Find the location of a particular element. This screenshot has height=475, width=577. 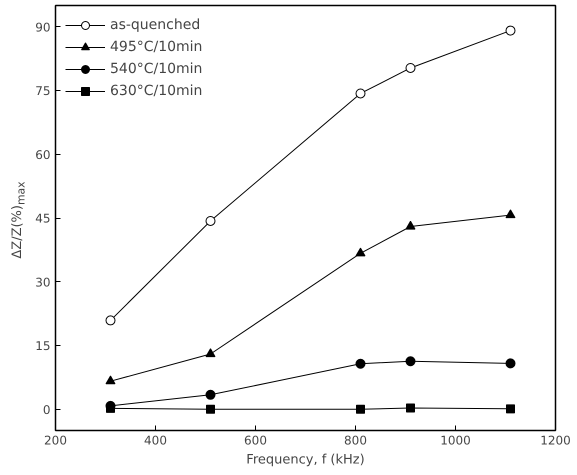

y-tick-label: 75 is located at coordinates (43, 91).